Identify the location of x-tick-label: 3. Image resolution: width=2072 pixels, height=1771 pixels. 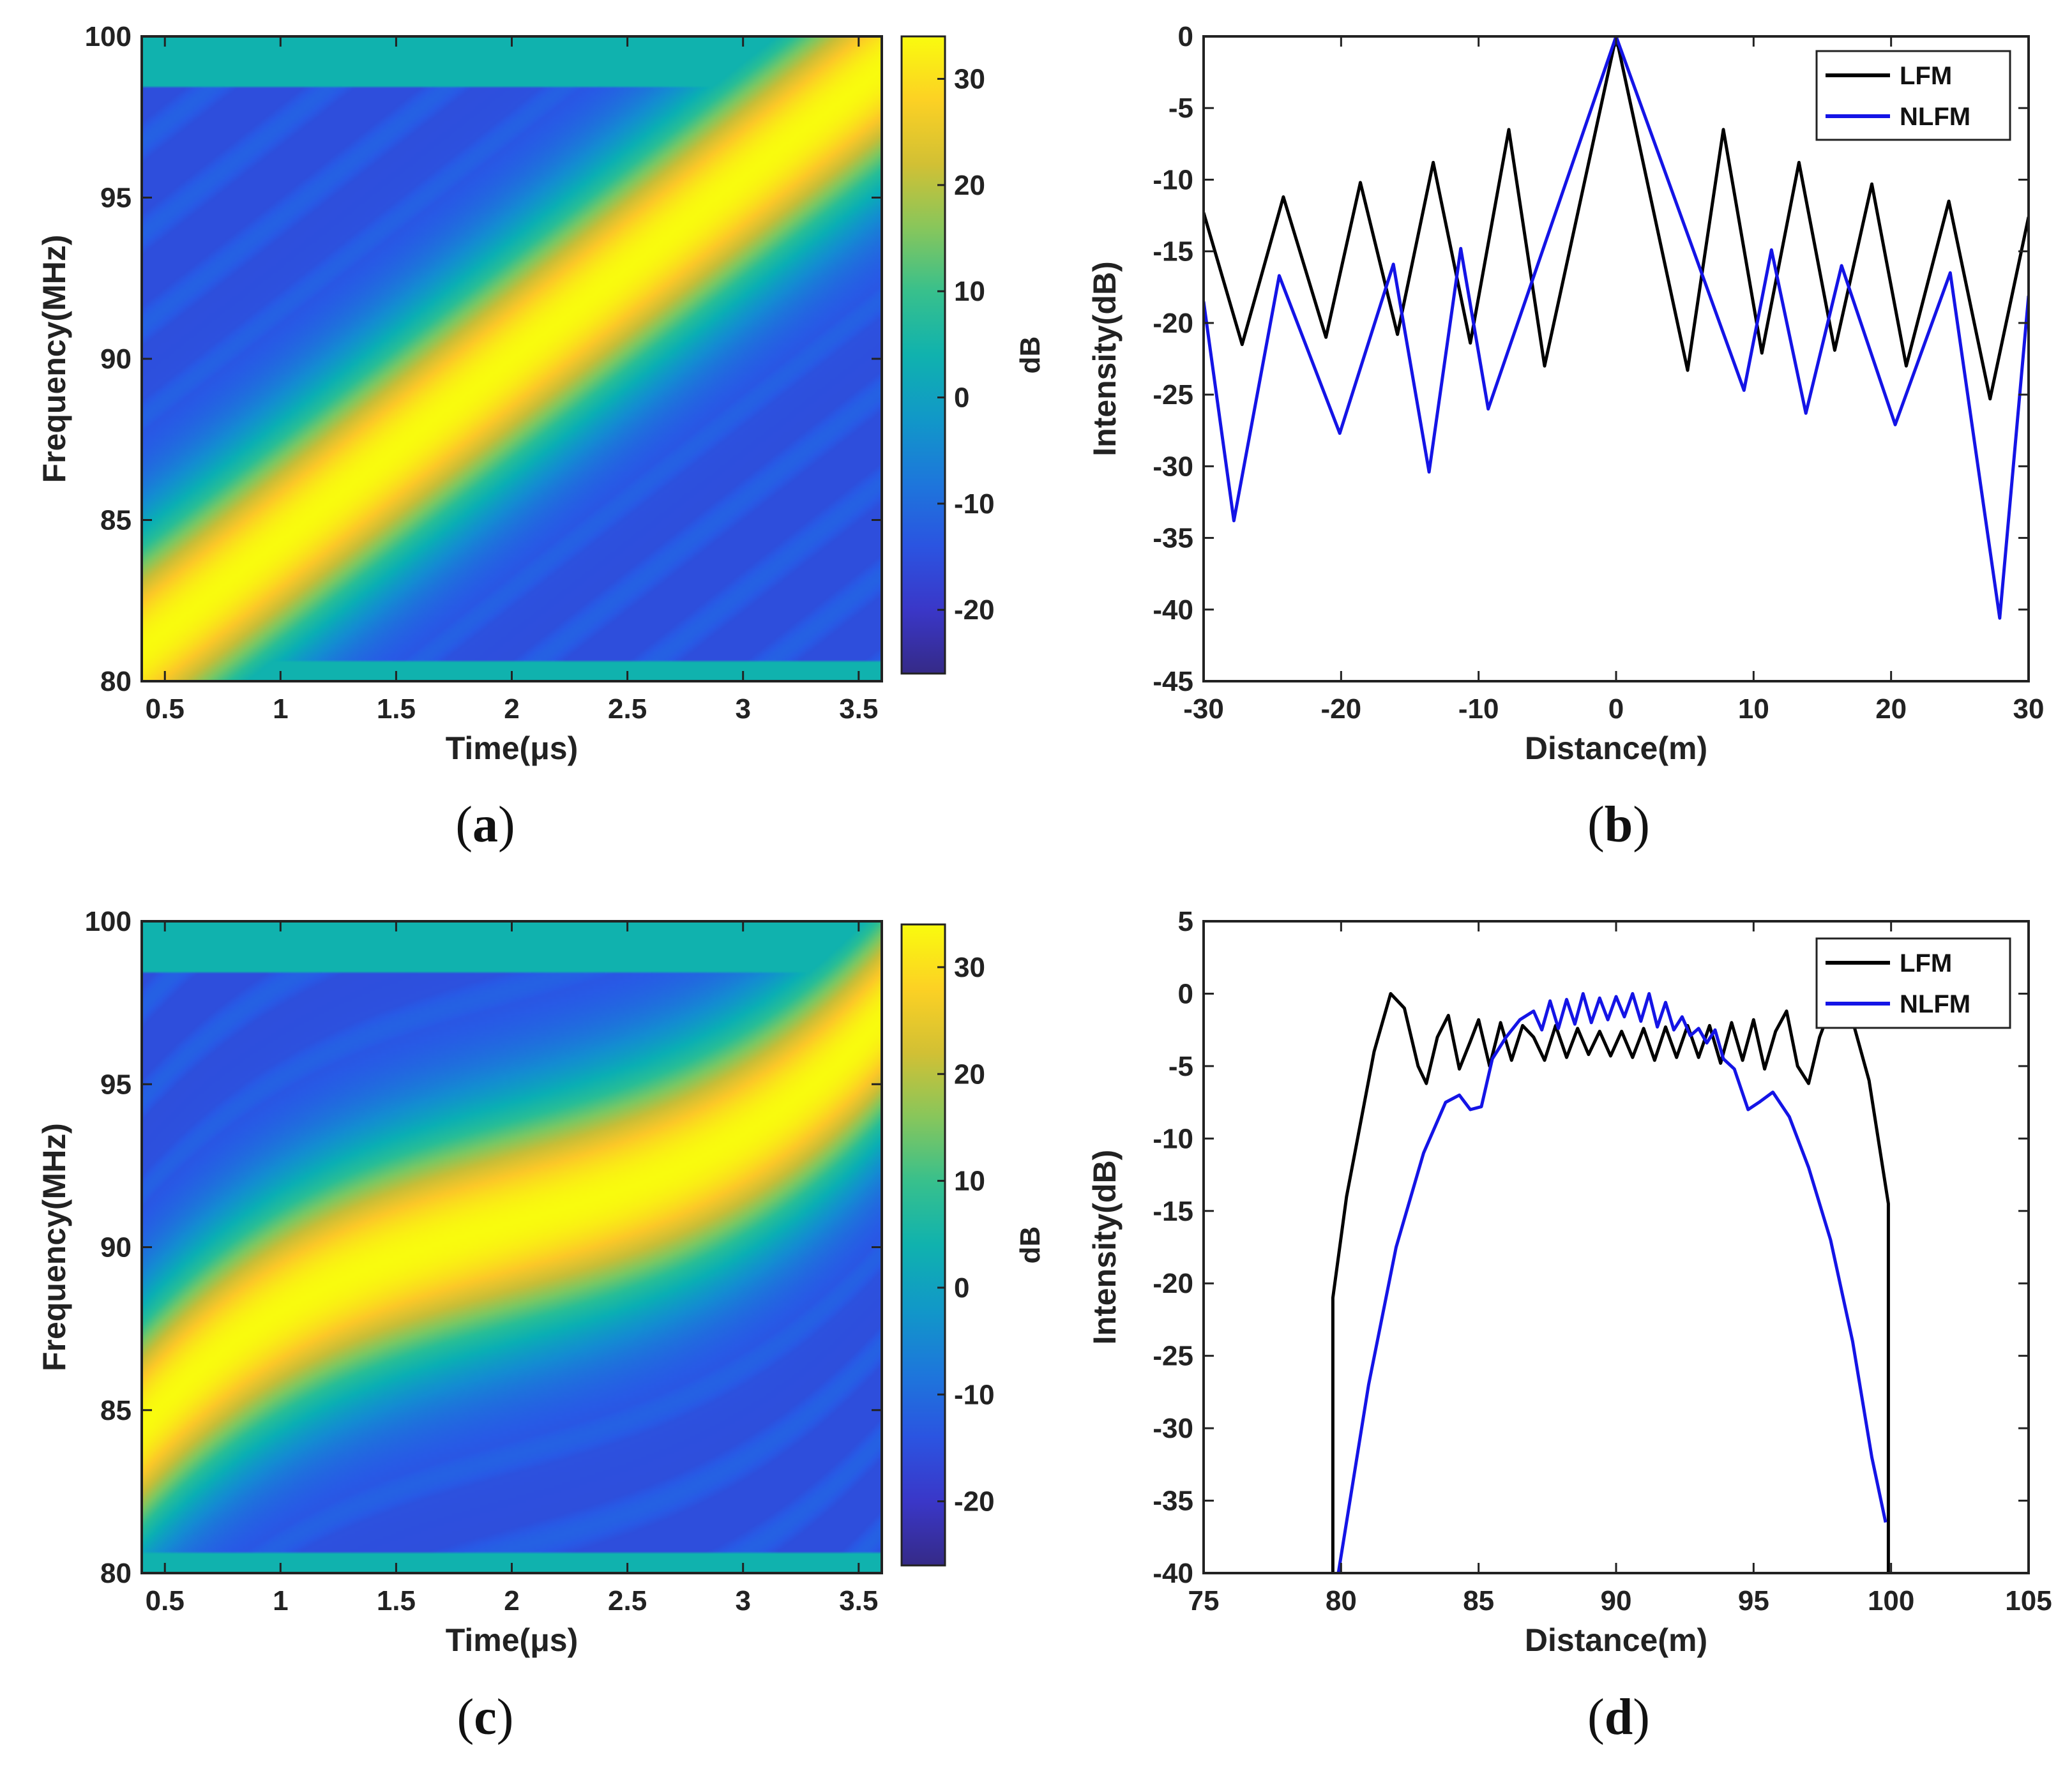
(742, 709).